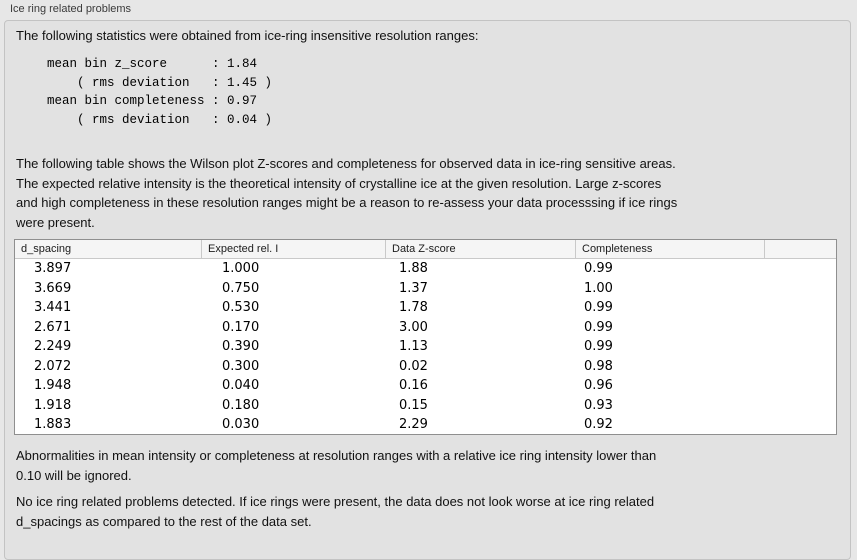 This screenshot has width=857, height=560. I want to click on column-header-empty, so click(800, 249).